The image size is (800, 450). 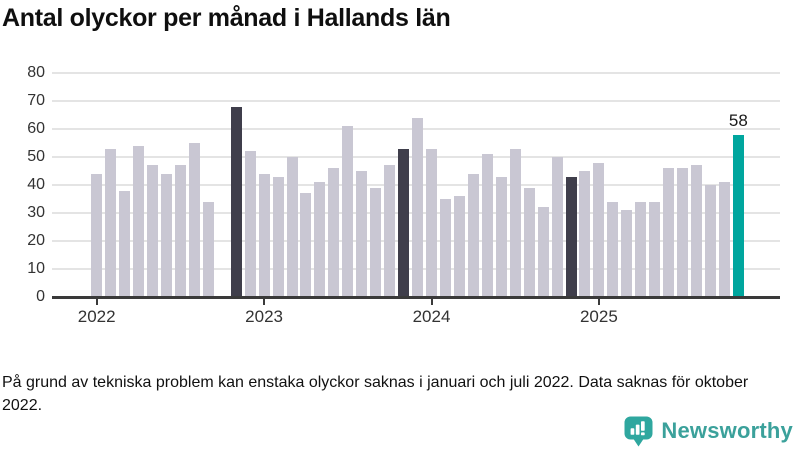 I want to click on y-axis-label: 0, so click(x=40, y=296).